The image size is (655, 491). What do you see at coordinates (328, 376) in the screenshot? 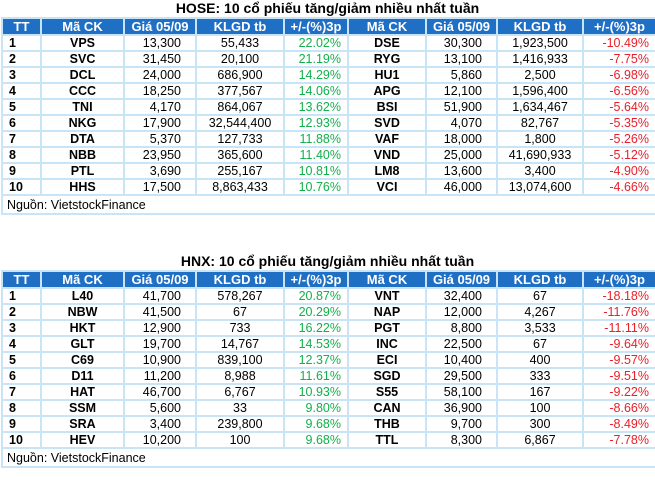
I see `table-row: 6 D11 11,200 8,988 11.61% SGD 29,500 333 -9.51%` at bounding box center [328, 376].